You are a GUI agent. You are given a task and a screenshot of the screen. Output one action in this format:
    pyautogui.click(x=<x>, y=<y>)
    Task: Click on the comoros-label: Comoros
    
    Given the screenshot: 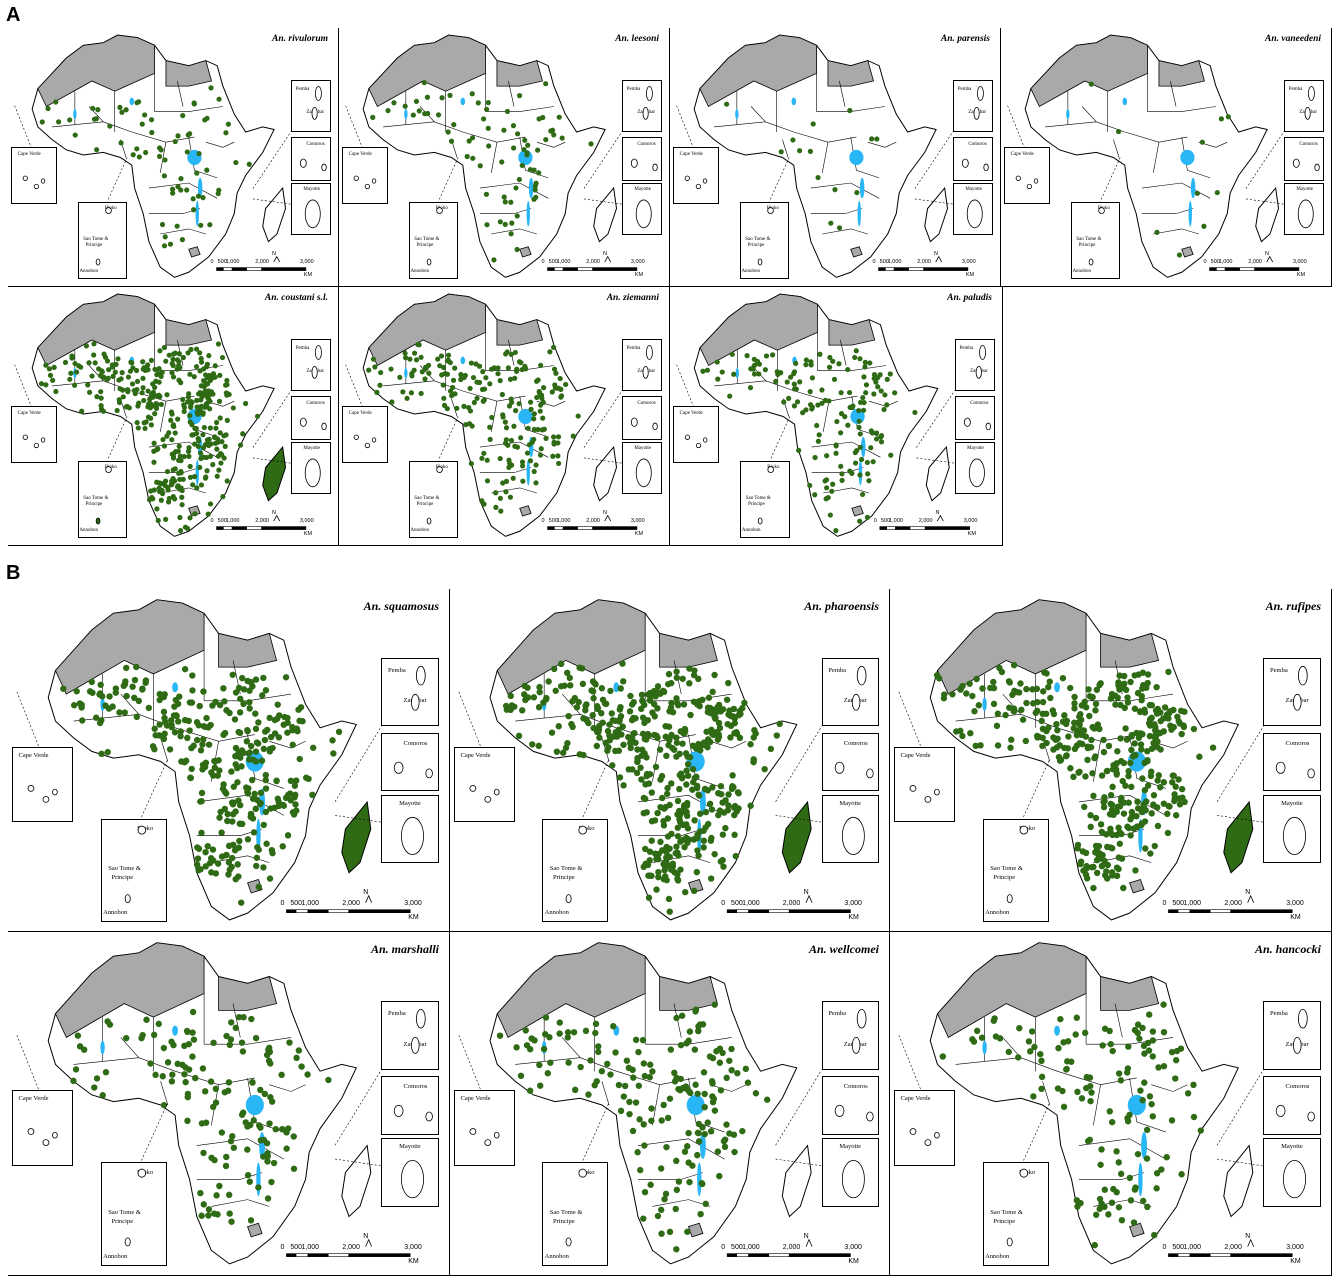 What is the action you would take?
    pyautogui.click(x=977, y=144)
    